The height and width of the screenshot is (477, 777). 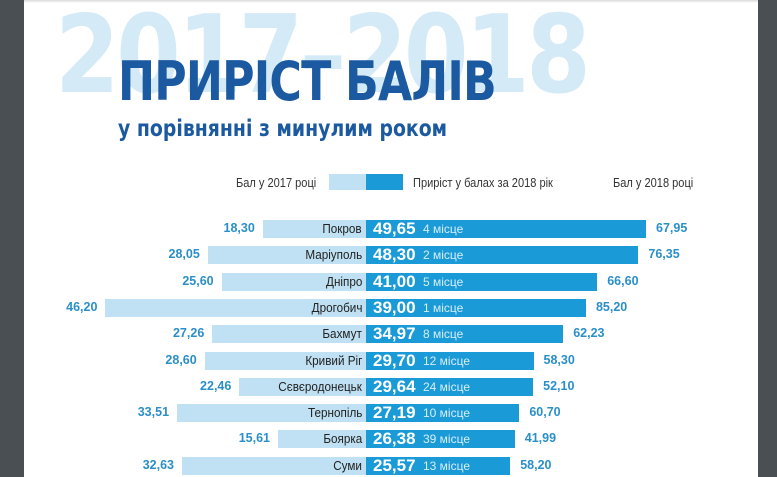 I want to click on score-2017-label: 18,30, so click(x=239, y=228).